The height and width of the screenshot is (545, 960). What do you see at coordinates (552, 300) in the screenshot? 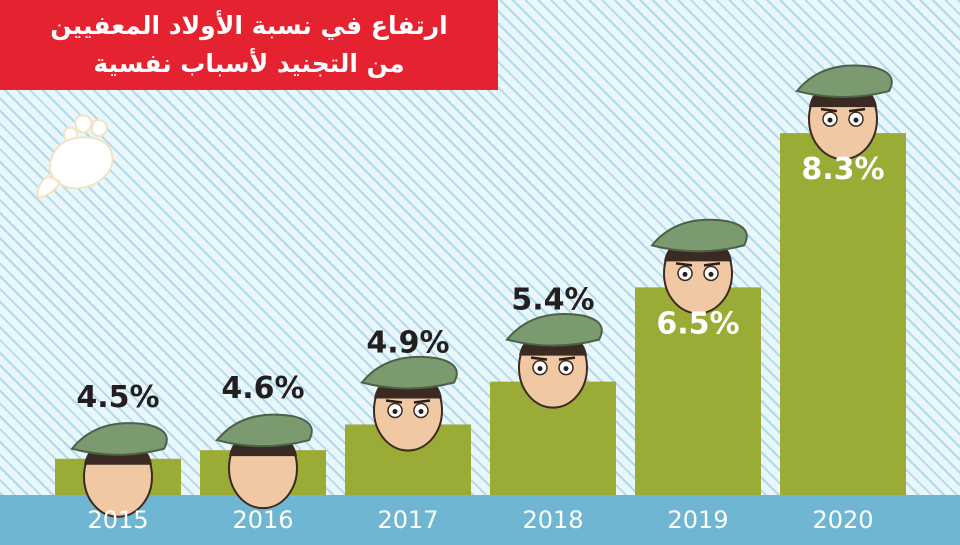
I see `bar-value-label: 5.4%` at bounding box center [552, 300].